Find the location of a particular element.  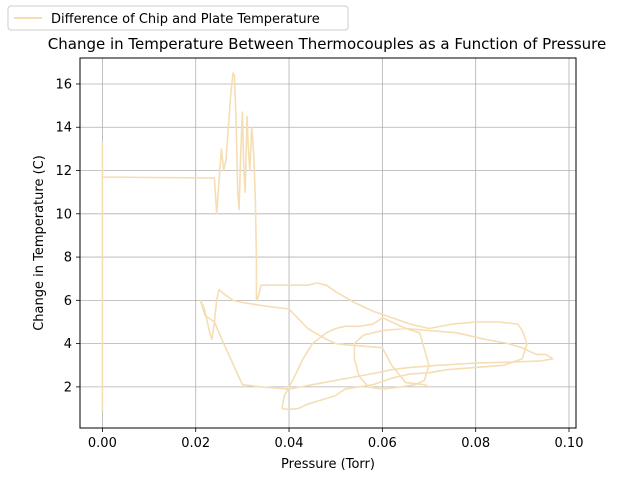

y-tick-label: 2 is located at coordinates (68, 387).